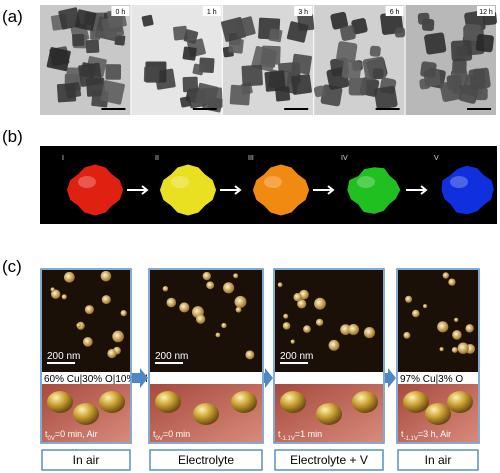  I want to click on afm-column: 200 nm t0V=0 min Electrolyte, so click(210, 369).